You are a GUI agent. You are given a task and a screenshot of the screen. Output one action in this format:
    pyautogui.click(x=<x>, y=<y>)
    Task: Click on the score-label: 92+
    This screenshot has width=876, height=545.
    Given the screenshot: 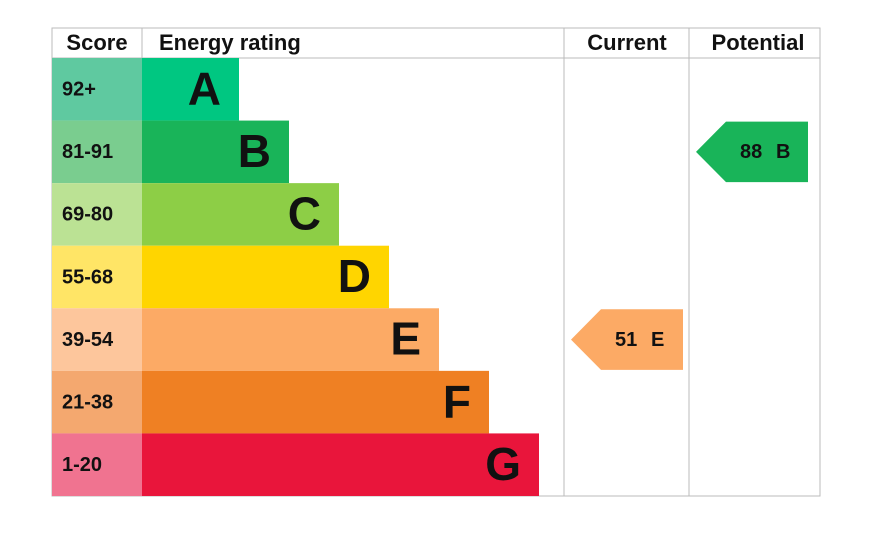 What is the action you would take?
    pyautogui.click(x=79, y=90)
    